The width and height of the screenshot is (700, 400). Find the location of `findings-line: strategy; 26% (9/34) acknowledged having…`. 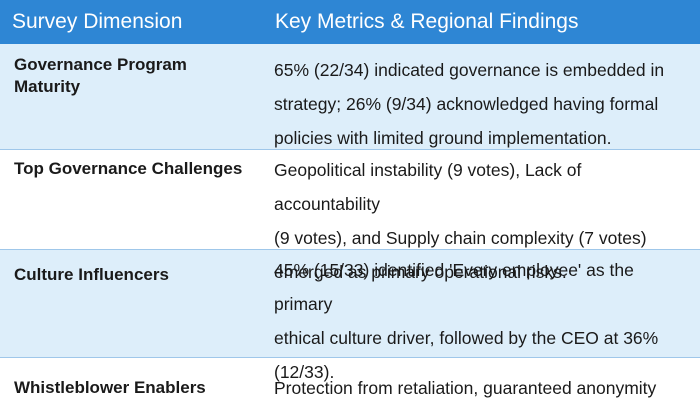

findings-line: strategy; 26% (9/34) acknowledged having… is located at coordinates (466, 104).